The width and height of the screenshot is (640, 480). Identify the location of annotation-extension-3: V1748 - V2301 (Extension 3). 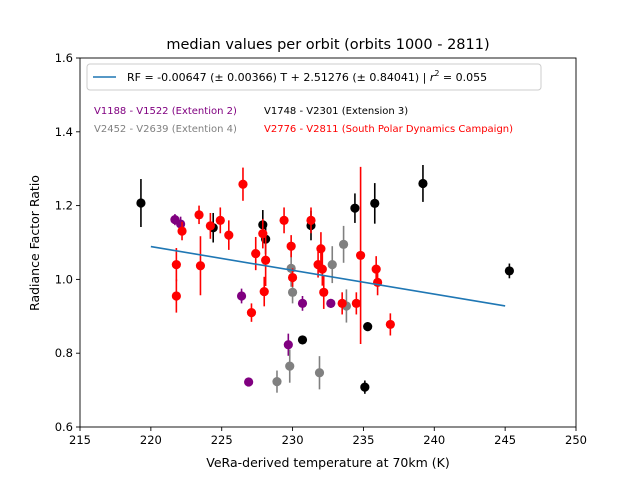
(336, 111).